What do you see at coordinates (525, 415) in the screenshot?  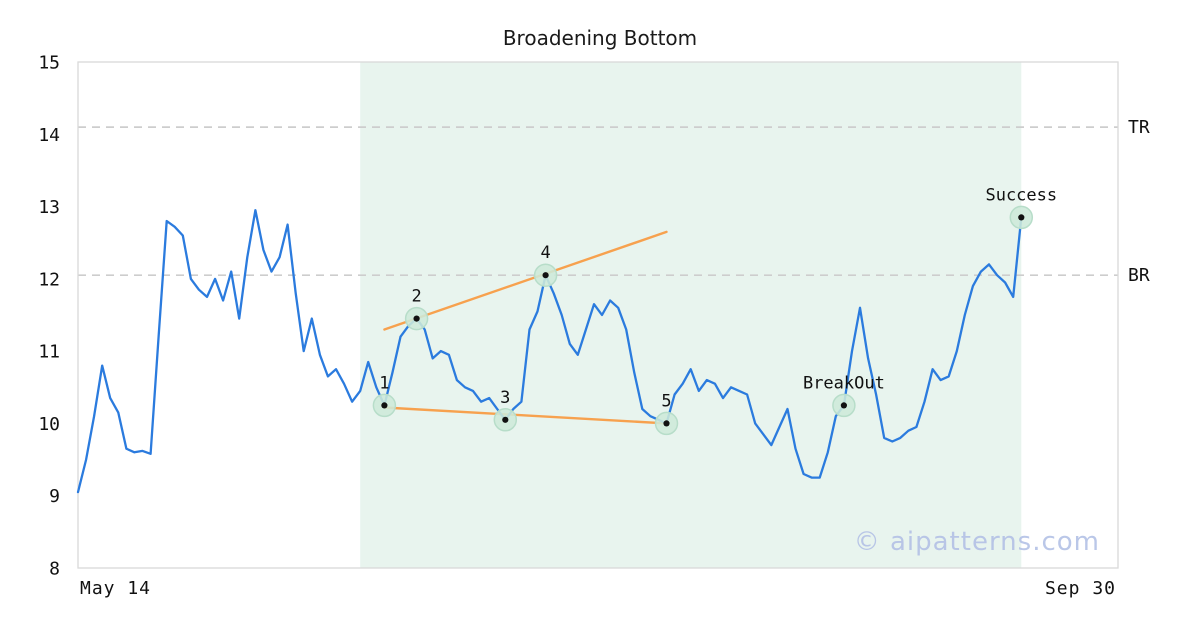 I see `trendline-lower` at bounding box center [525, 415].